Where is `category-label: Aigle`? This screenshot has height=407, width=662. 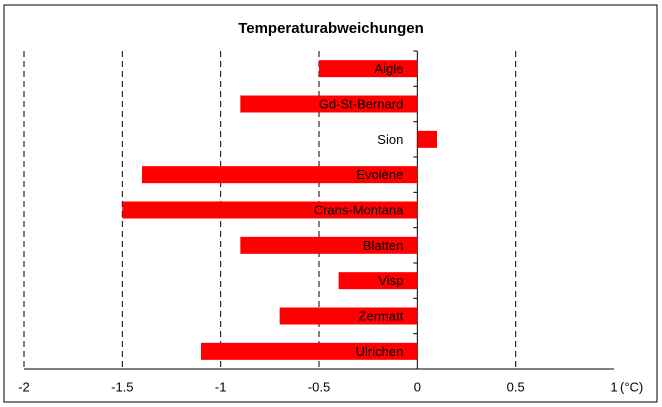
category-label: Aigle is located at coordinates (388, 68).